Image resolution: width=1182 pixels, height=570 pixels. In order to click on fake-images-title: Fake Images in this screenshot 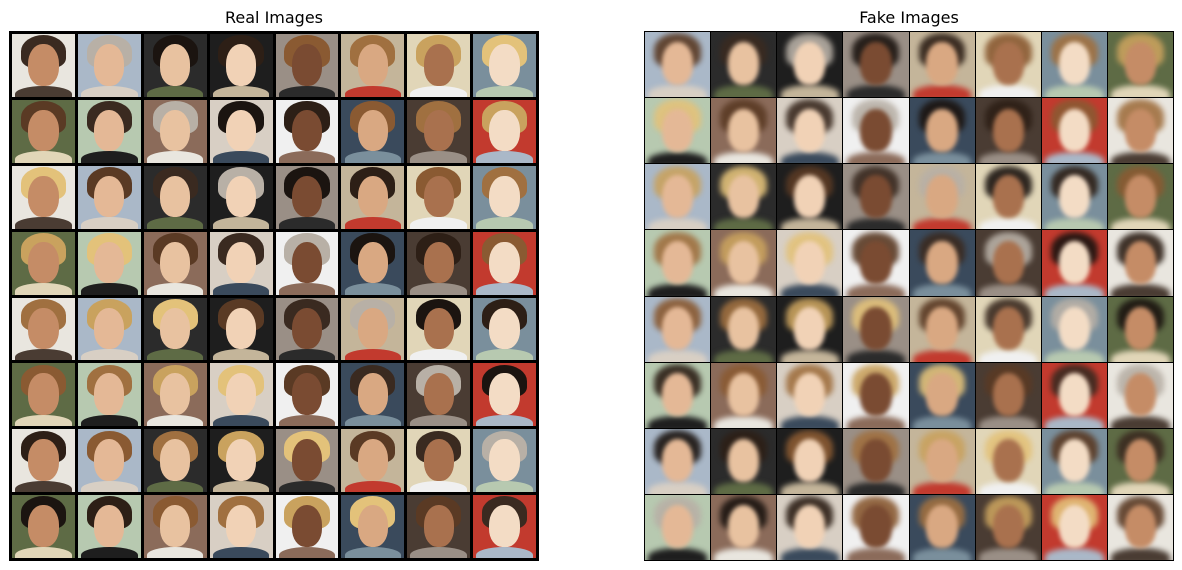, I will do `click(909, 17)`.